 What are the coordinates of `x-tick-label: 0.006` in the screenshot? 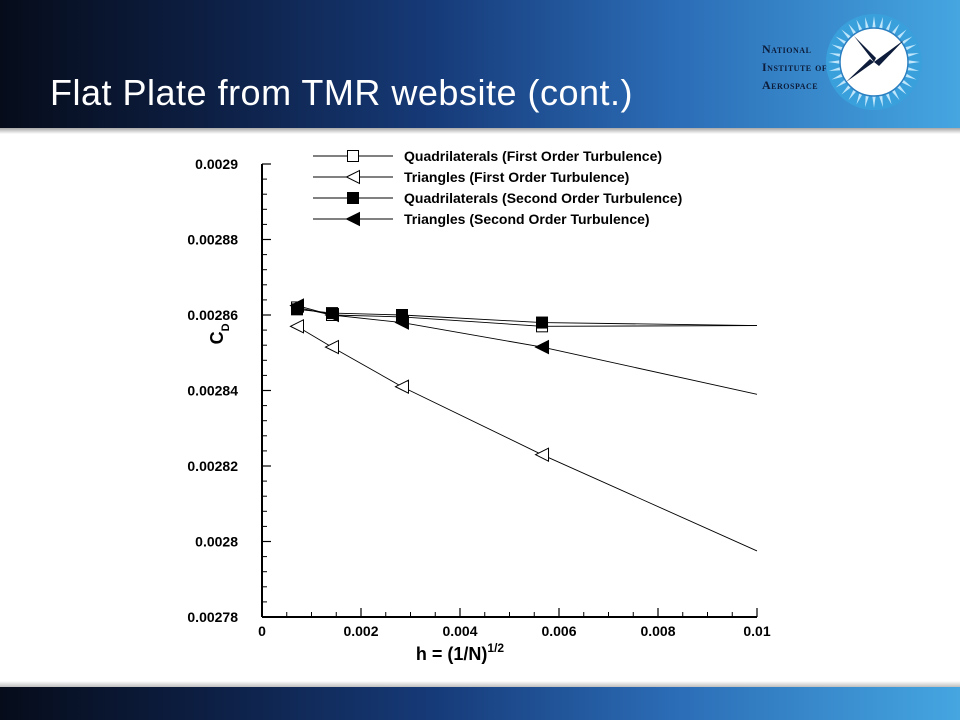 It's located at (558, 631).